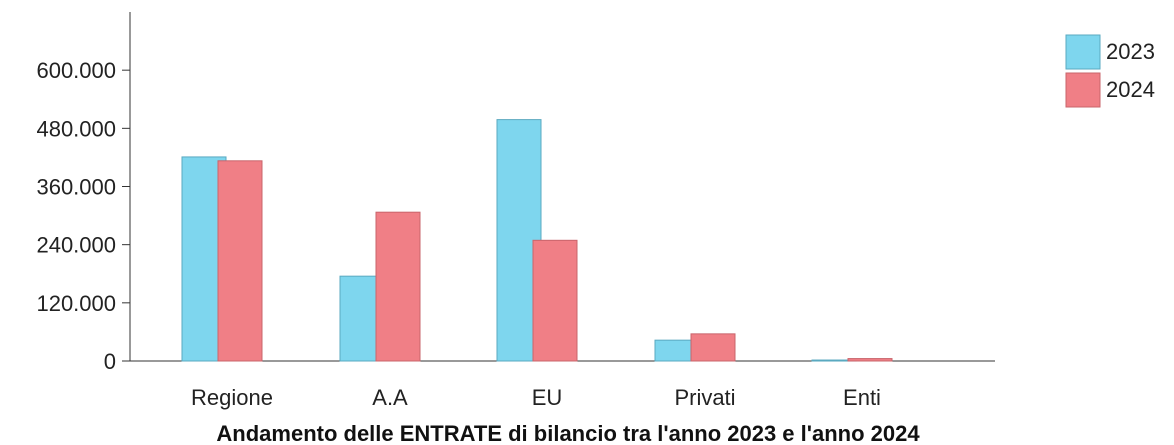 This screenshot has width=1174, height=445. What do you see at coordinates (390, 397) in the screenshot?
I see `category-label: A.A` at bounding box center [390, 397].